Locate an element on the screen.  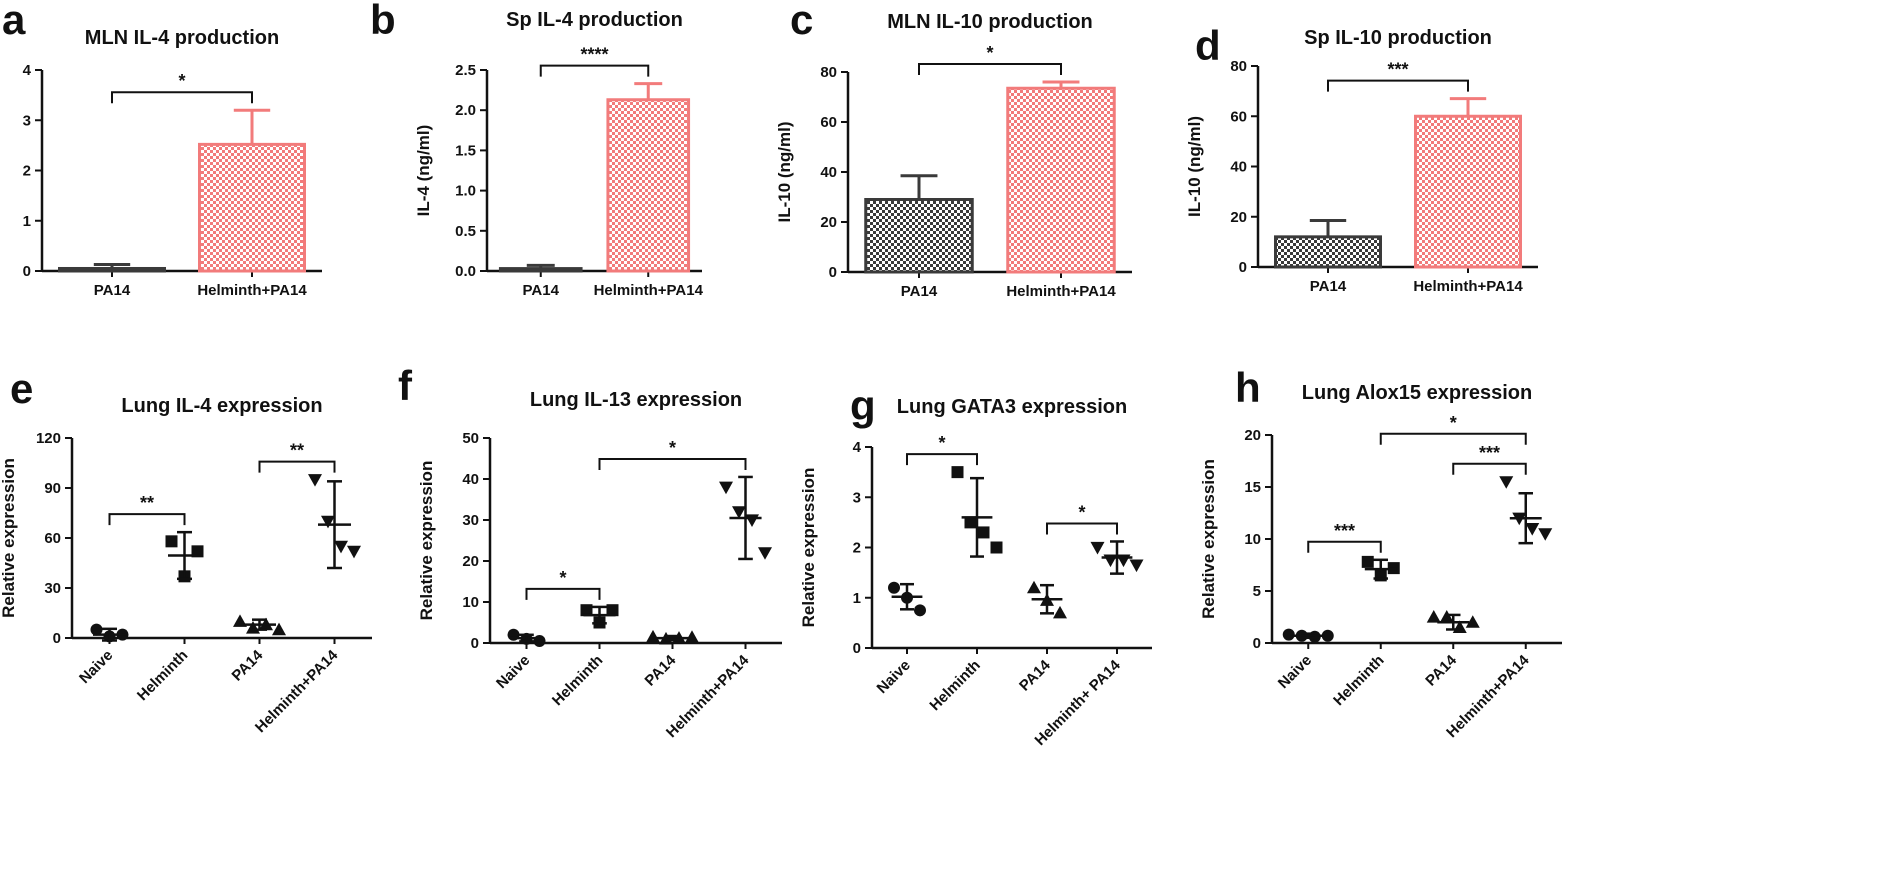
y-tick-label: 1 is located at coordinates (857, 598).